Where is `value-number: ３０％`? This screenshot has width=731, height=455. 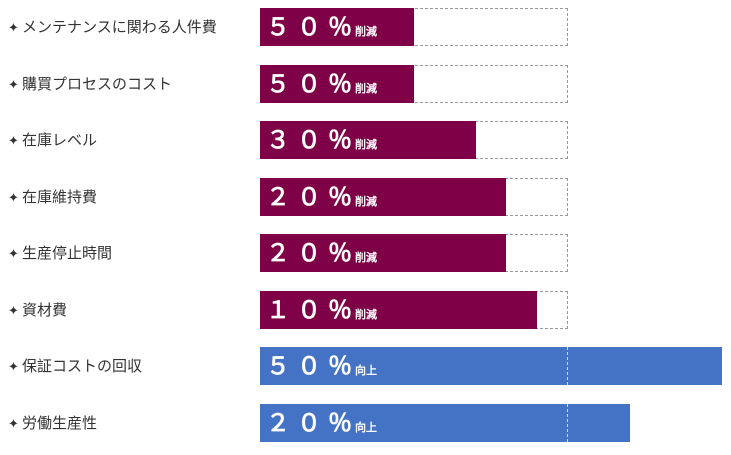
value-number: ３０％ is located at coordinates (312, 140).